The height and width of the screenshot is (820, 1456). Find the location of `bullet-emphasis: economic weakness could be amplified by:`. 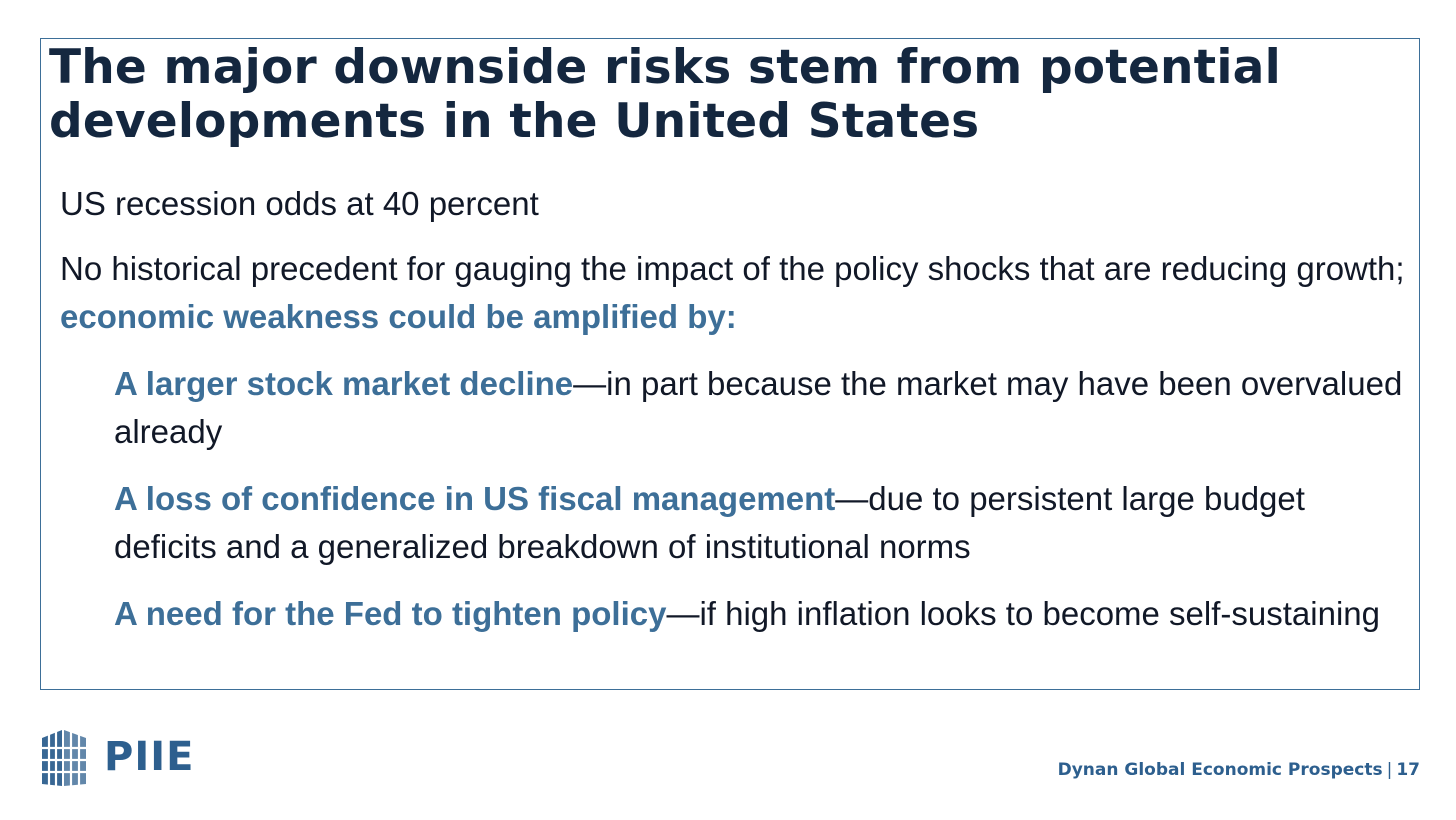

bullet-emphasis: economic weakness could be amplified by: is located at coordinates (398, 316).